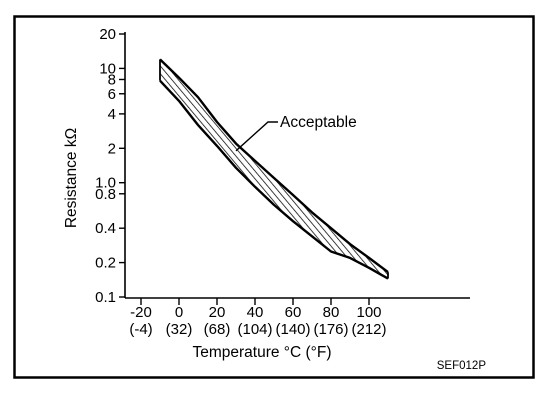 The width and height of the screenshot is (560, 408). I want to click on x-tick-label-celsius: 0, so click(179, 312).